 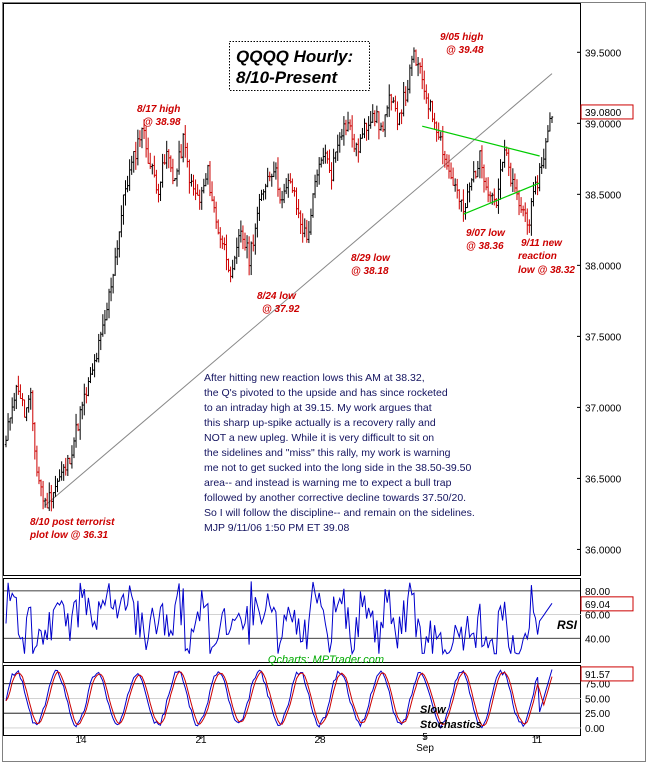 I want to click on stoch-layer: 75.00 50.00 25.00 0.00 91.57, so click(x=319, y=700).